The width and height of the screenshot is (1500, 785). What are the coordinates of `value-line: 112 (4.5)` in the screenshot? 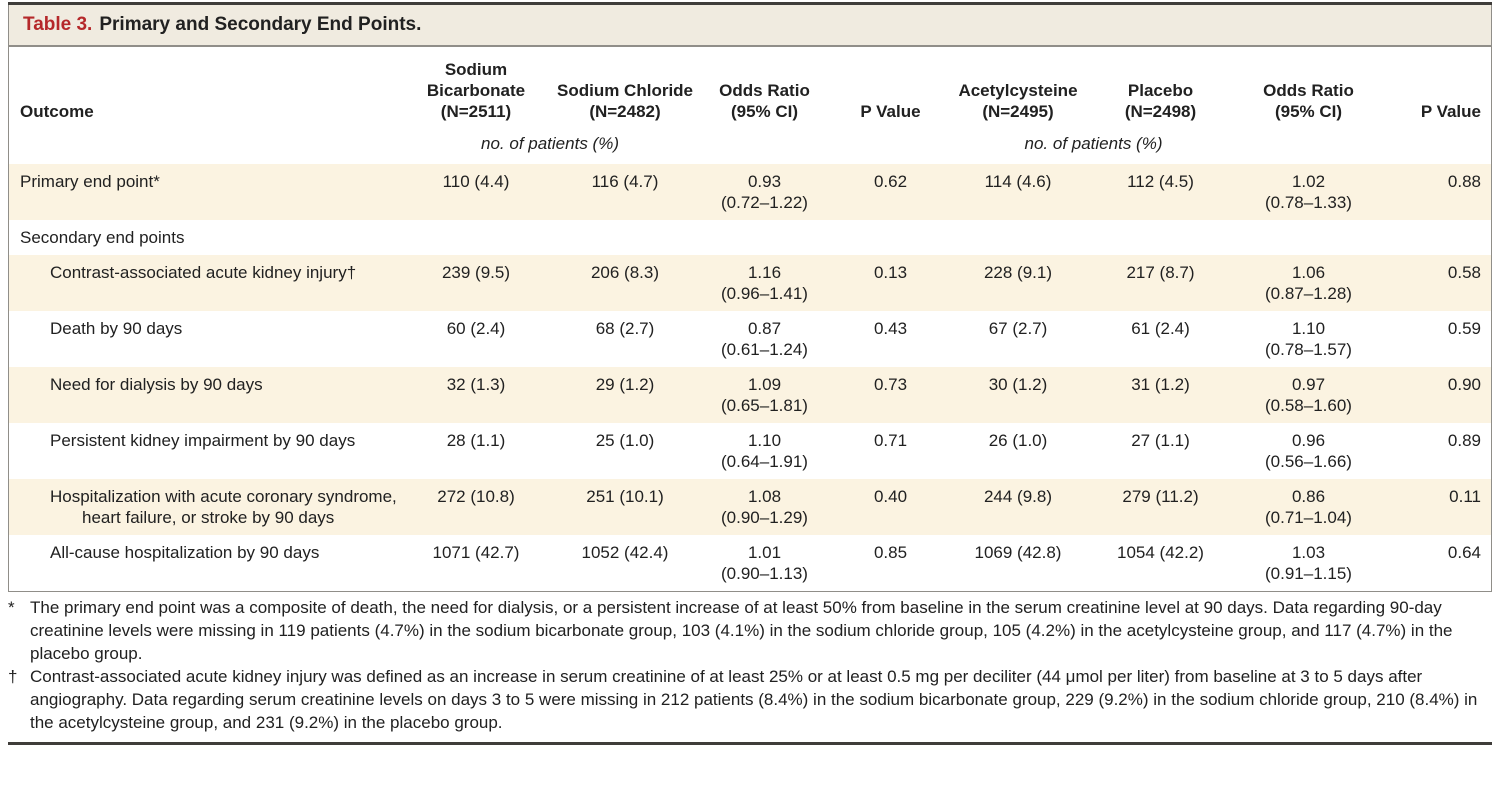 It's located at (1160, 181).